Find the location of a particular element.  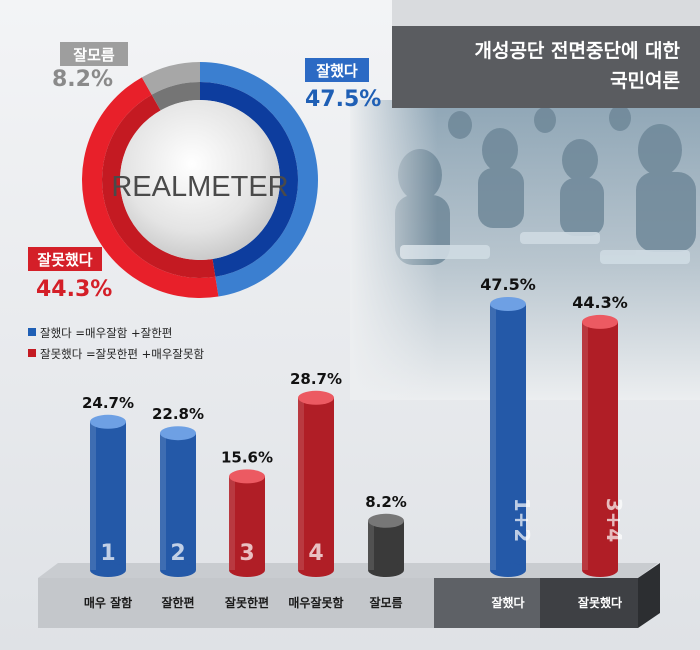

legend-text-good: 잘했다 =매우잘함 +잘한편 is located at coordinates (106, 333).